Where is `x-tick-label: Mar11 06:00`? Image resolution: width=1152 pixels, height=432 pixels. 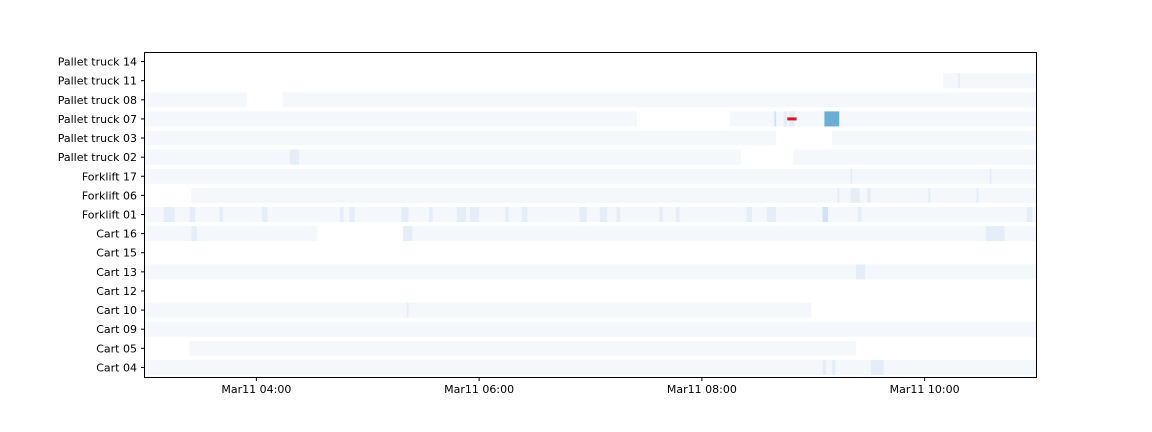 x-tick-label: Mar11 06:00 is located at coordinates (479, 389).